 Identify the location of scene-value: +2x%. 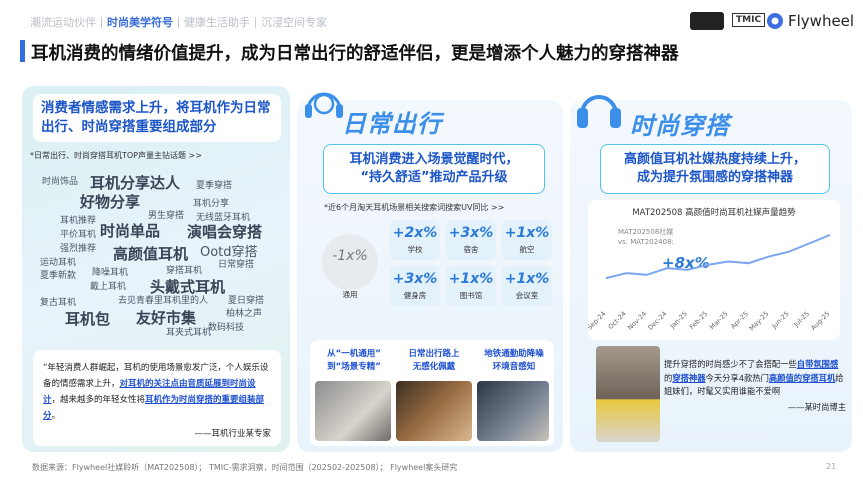
(415, 233).